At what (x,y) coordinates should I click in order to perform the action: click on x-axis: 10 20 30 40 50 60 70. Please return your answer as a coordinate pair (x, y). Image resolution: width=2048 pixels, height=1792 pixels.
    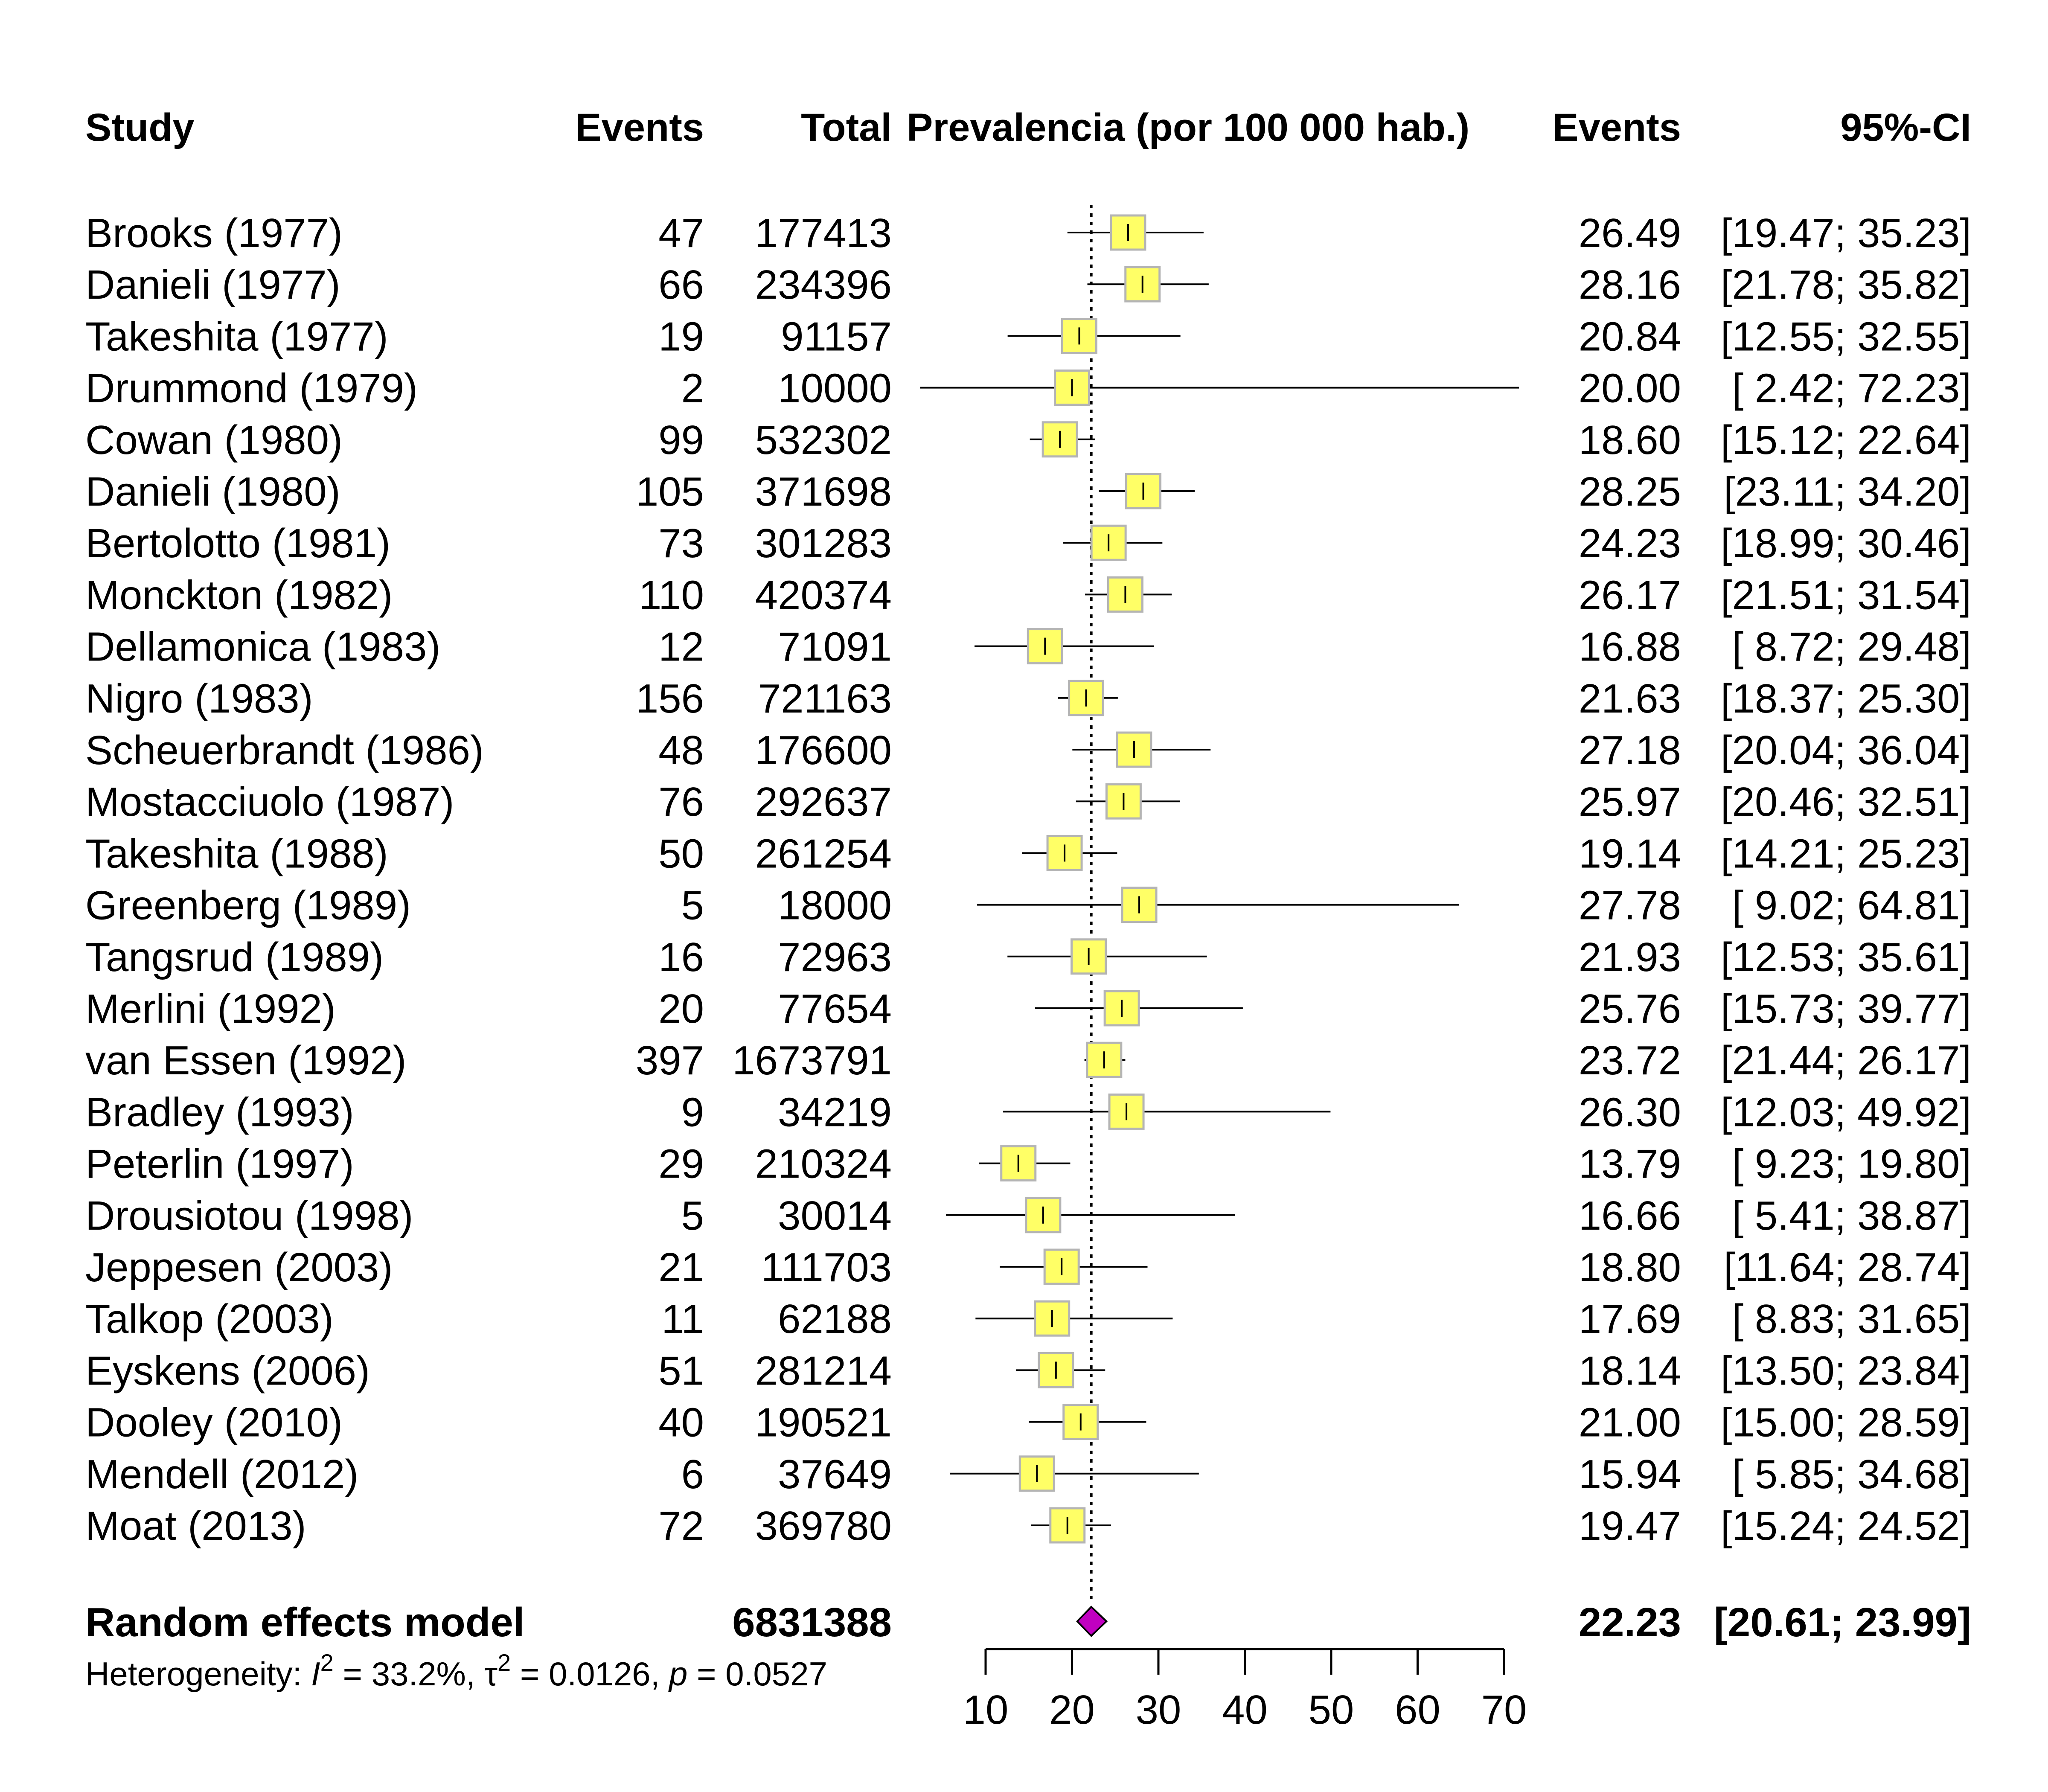
    Looking at the image, I should click on (1245, 1690).